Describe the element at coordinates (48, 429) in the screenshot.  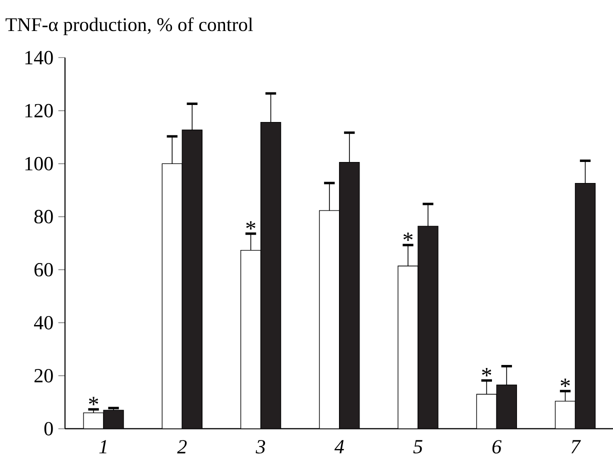
I see `y-tick-label: 0` at that location.